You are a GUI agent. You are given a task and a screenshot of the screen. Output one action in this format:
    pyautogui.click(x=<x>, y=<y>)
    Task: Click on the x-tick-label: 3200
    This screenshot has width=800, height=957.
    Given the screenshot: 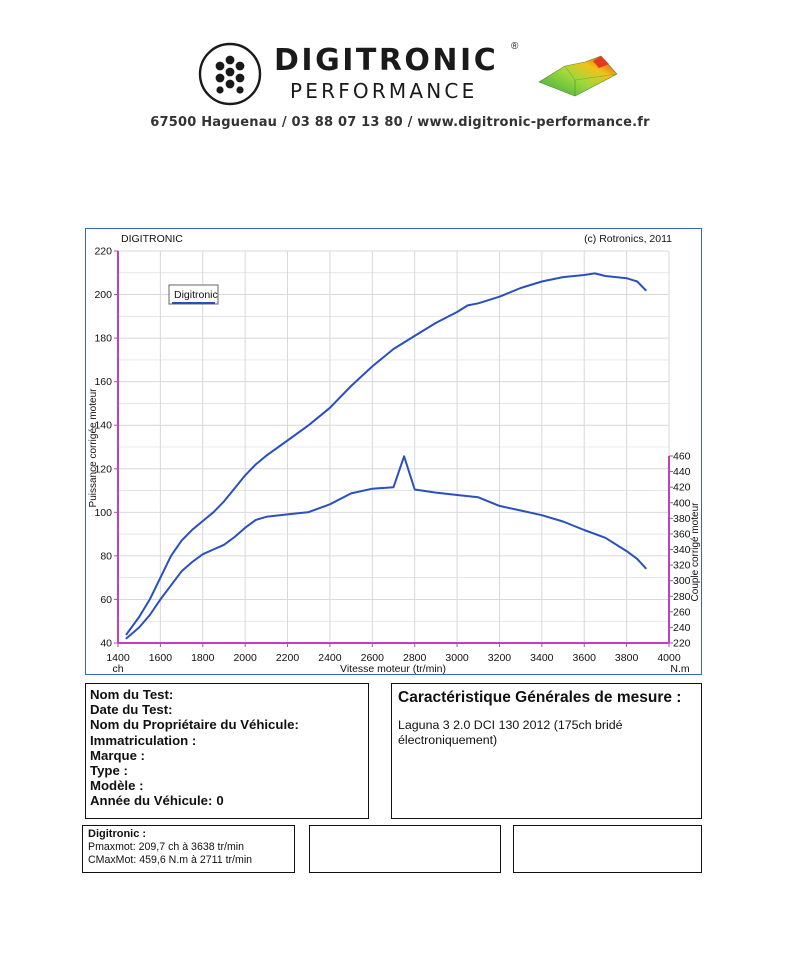 What is the action you would take?
    pyautogui.click(x=500, y=658)
    